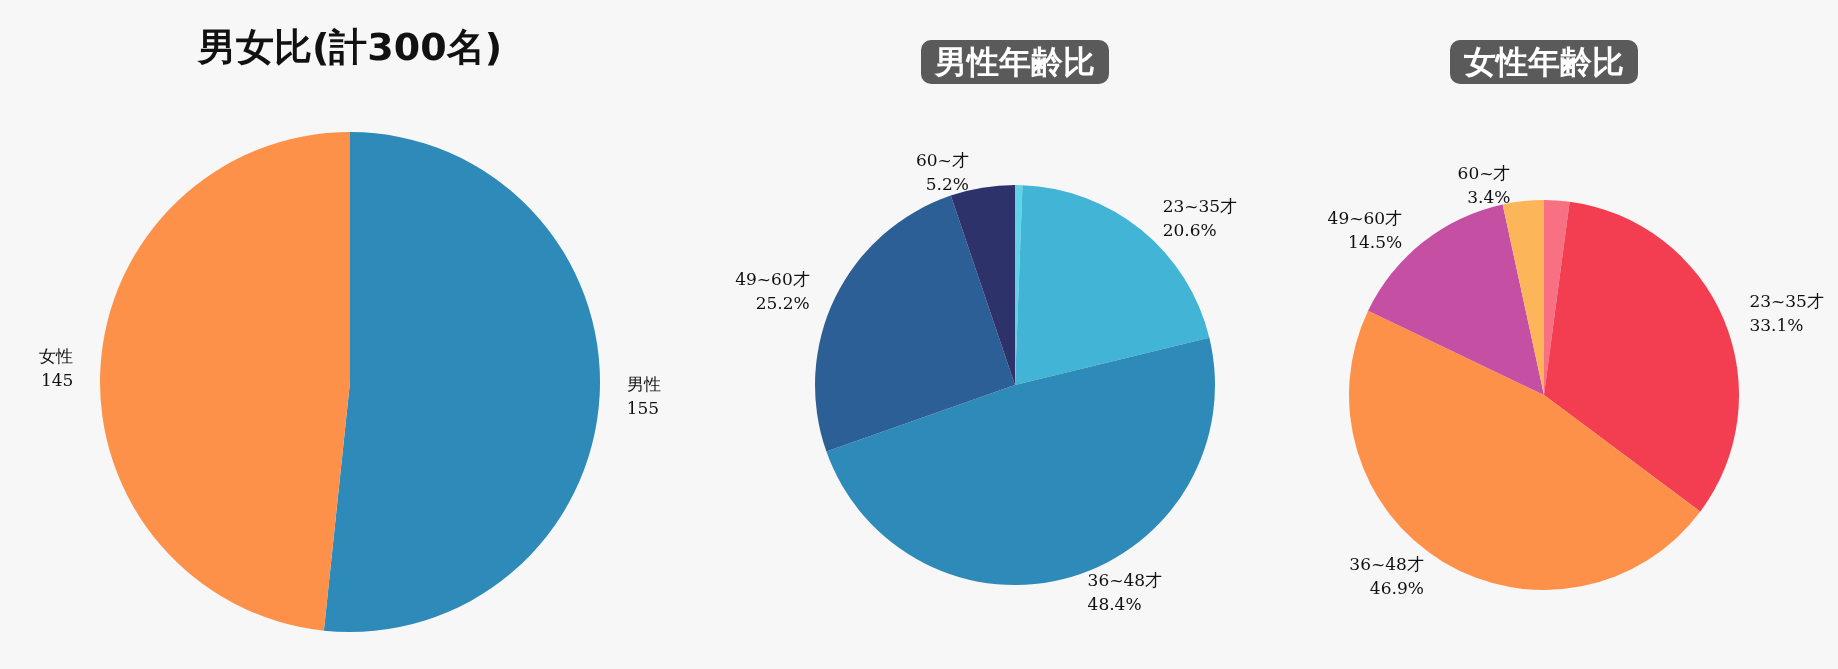 This screenshot has width=1838, height=669. I want to click on data-label: 25.2%, so click(782, 302).